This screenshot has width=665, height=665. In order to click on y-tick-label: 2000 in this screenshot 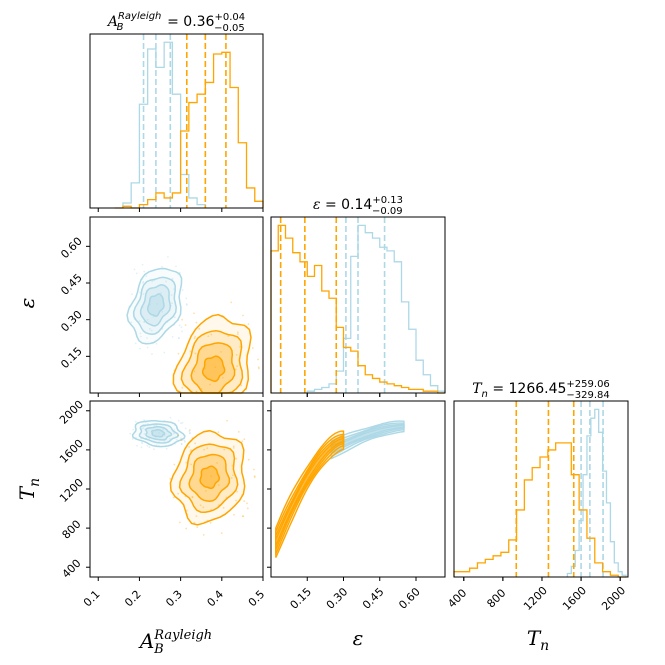, I will do `click(71, 412)`.